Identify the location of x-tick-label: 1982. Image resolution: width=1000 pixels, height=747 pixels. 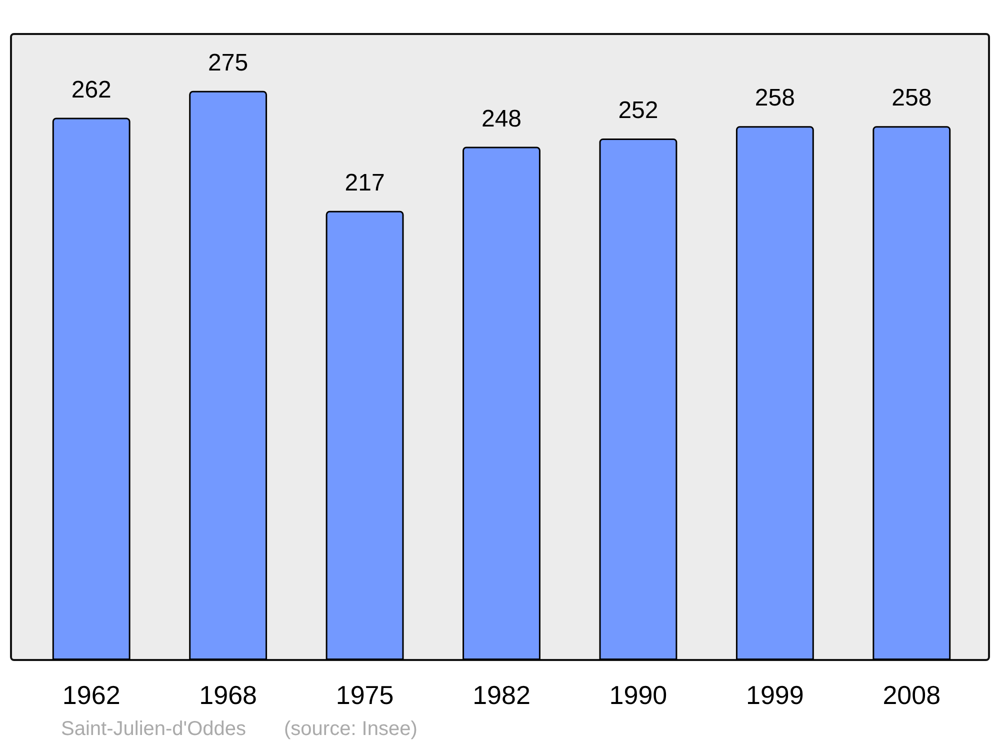
(501, 695).